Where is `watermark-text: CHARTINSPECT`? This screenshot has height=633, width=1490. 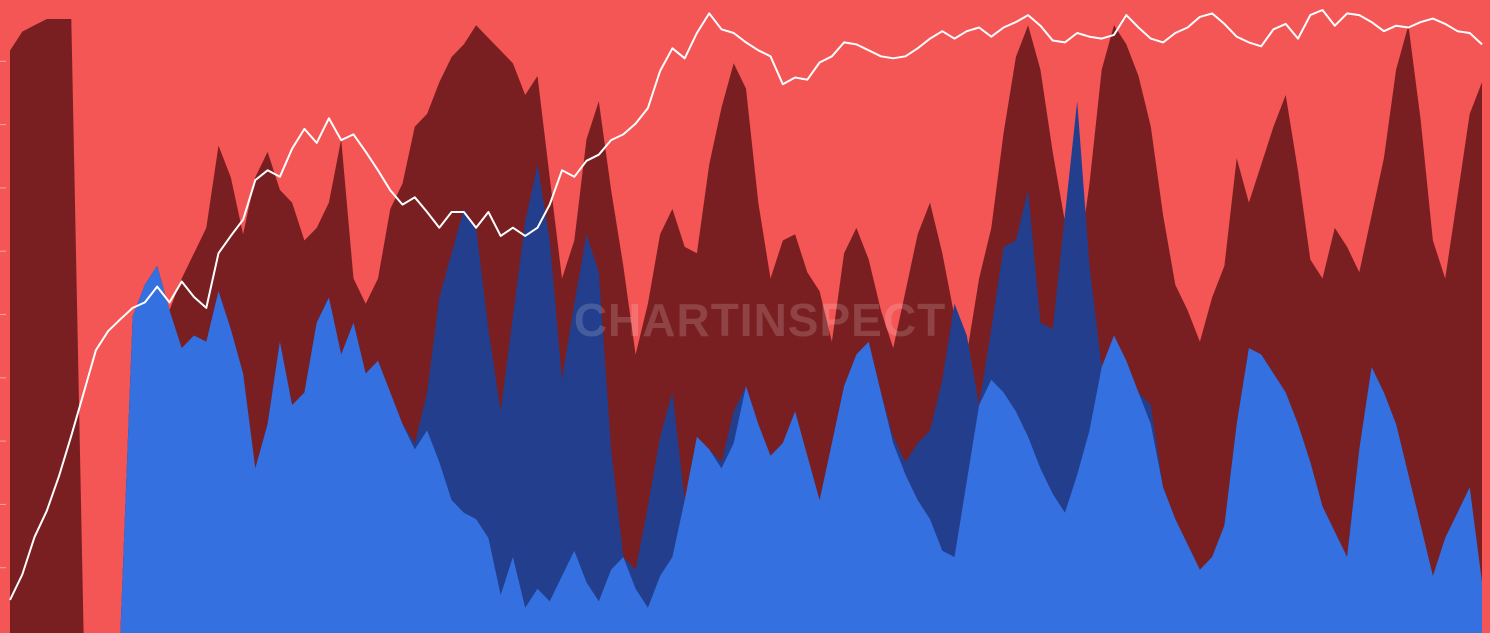
watermark-text: CHARTINSPECT is located at coordinates (760, 320).